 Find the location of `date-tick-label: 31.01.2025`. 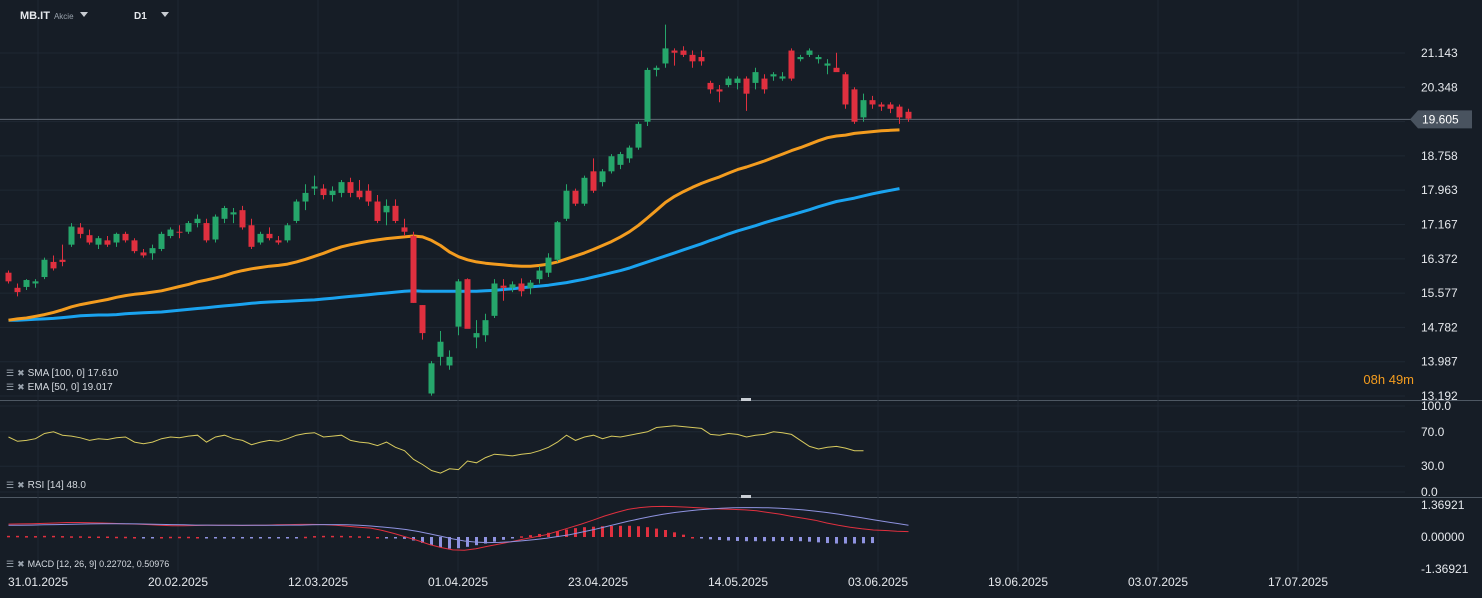

date-tick-label: 31.01.2025 is located at coordinates (38, 582).